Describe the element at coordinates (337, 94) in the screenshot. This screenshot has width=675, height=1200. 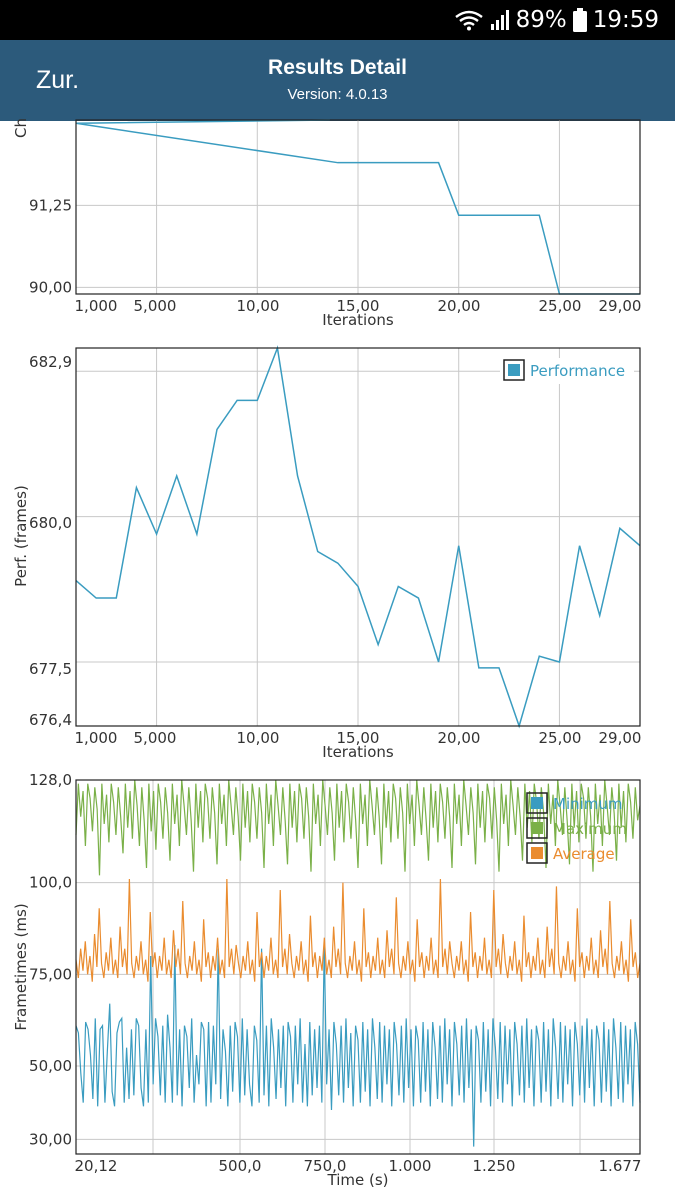
I see `page-subtitle: Version: 4.0.13` at that location.